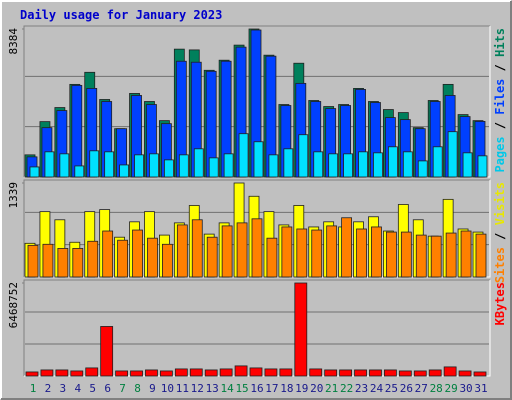 Image resolution: width=512 pixels, height=400 pixels. Describe the element at coordinates (167, 388) in the screenshot. I see `x-tick-label: 10` at that location.